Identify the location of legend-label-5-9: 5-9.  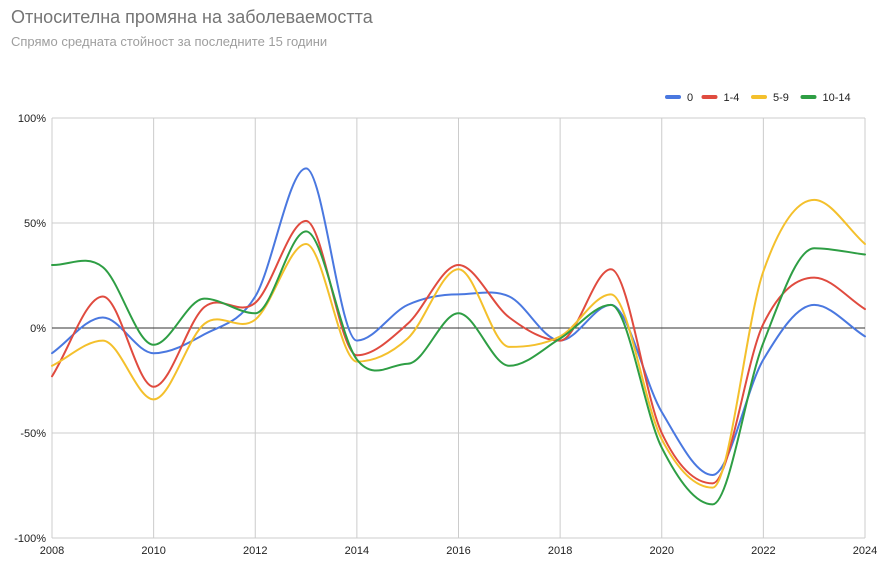
(781, 98).